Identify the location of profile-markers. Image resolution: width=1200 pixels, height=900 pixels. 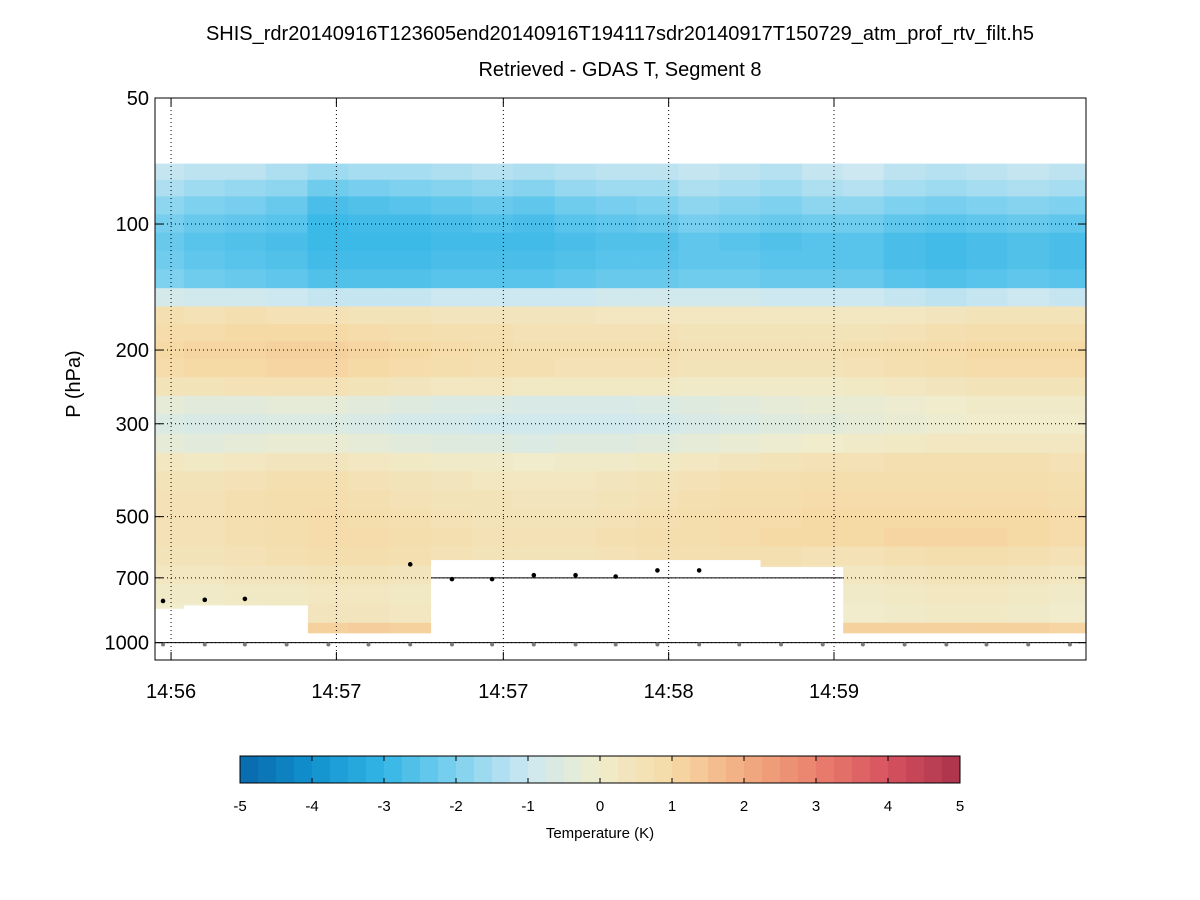
(616, 604).